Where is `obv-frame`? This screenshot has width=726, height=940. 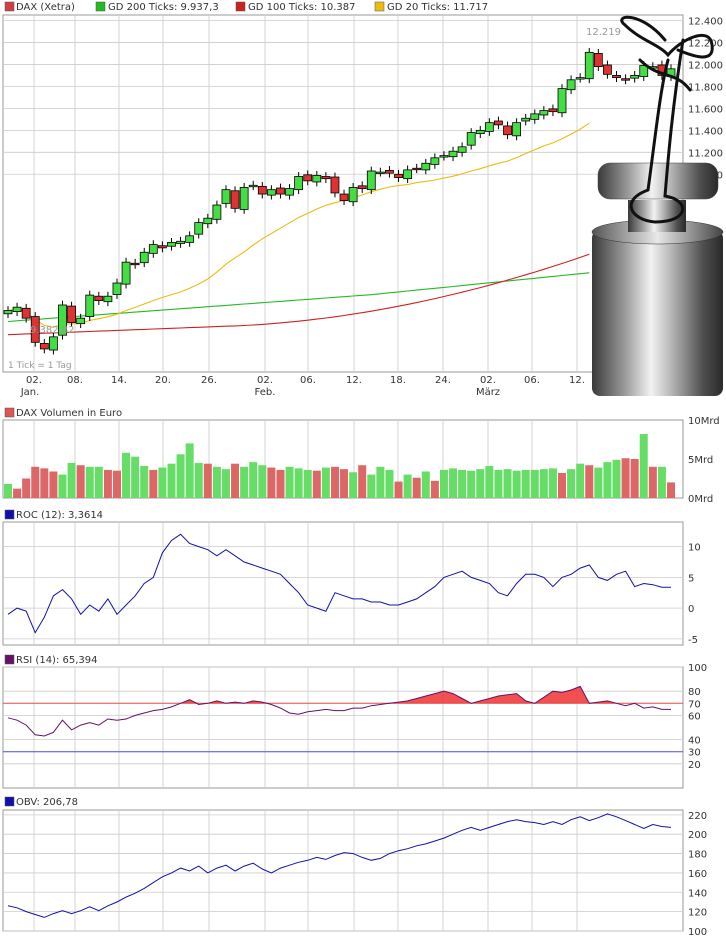 obv-frame is located at coordinates (343, 870).